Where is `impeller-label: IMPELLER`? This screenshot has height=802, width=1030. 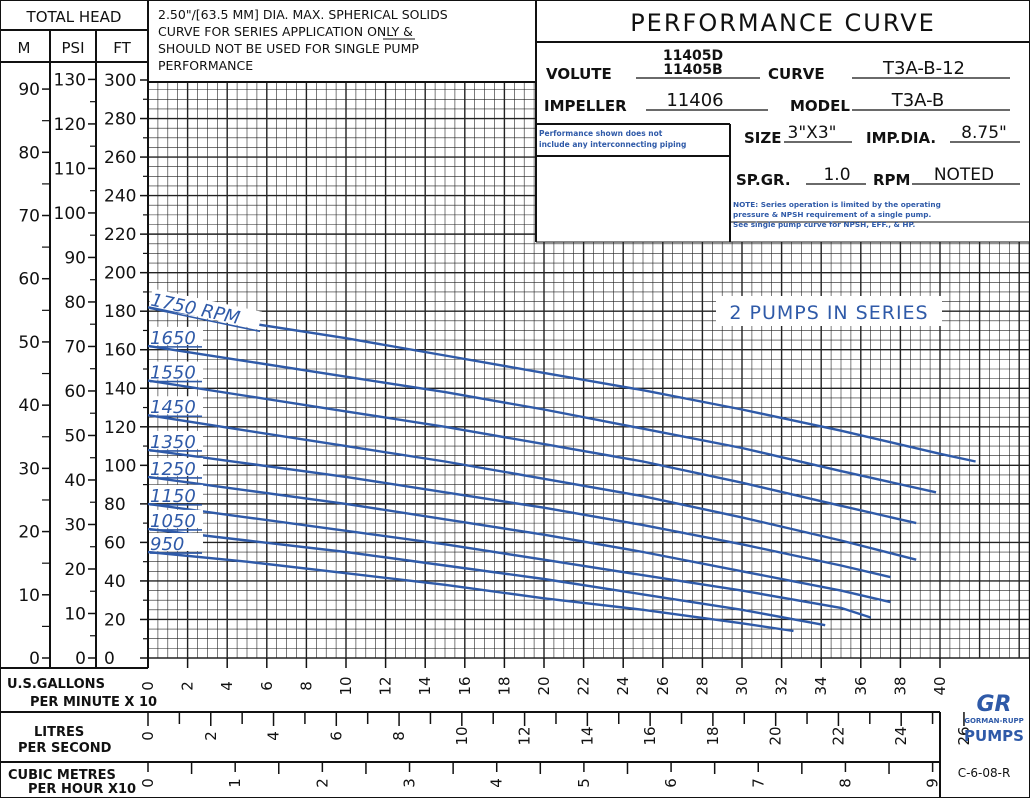 impeller-label: IMPELLER is located at coordinates (585, 106).